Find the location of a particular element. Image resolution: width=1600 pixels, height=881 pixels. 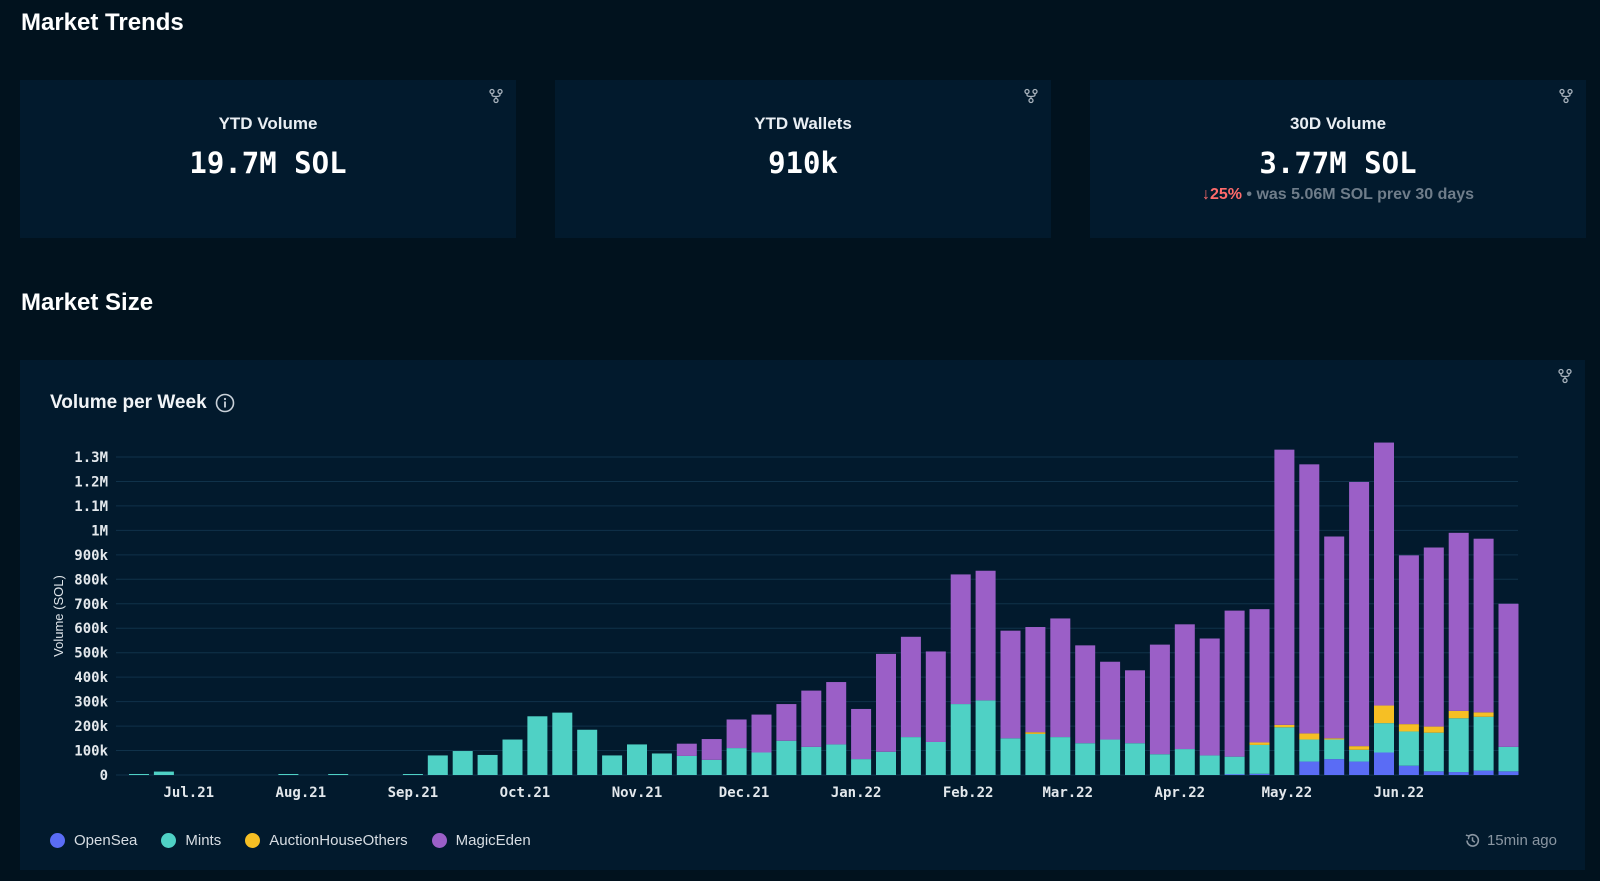

x-tick-label: May.22 is located at coordinates (1287, 793).